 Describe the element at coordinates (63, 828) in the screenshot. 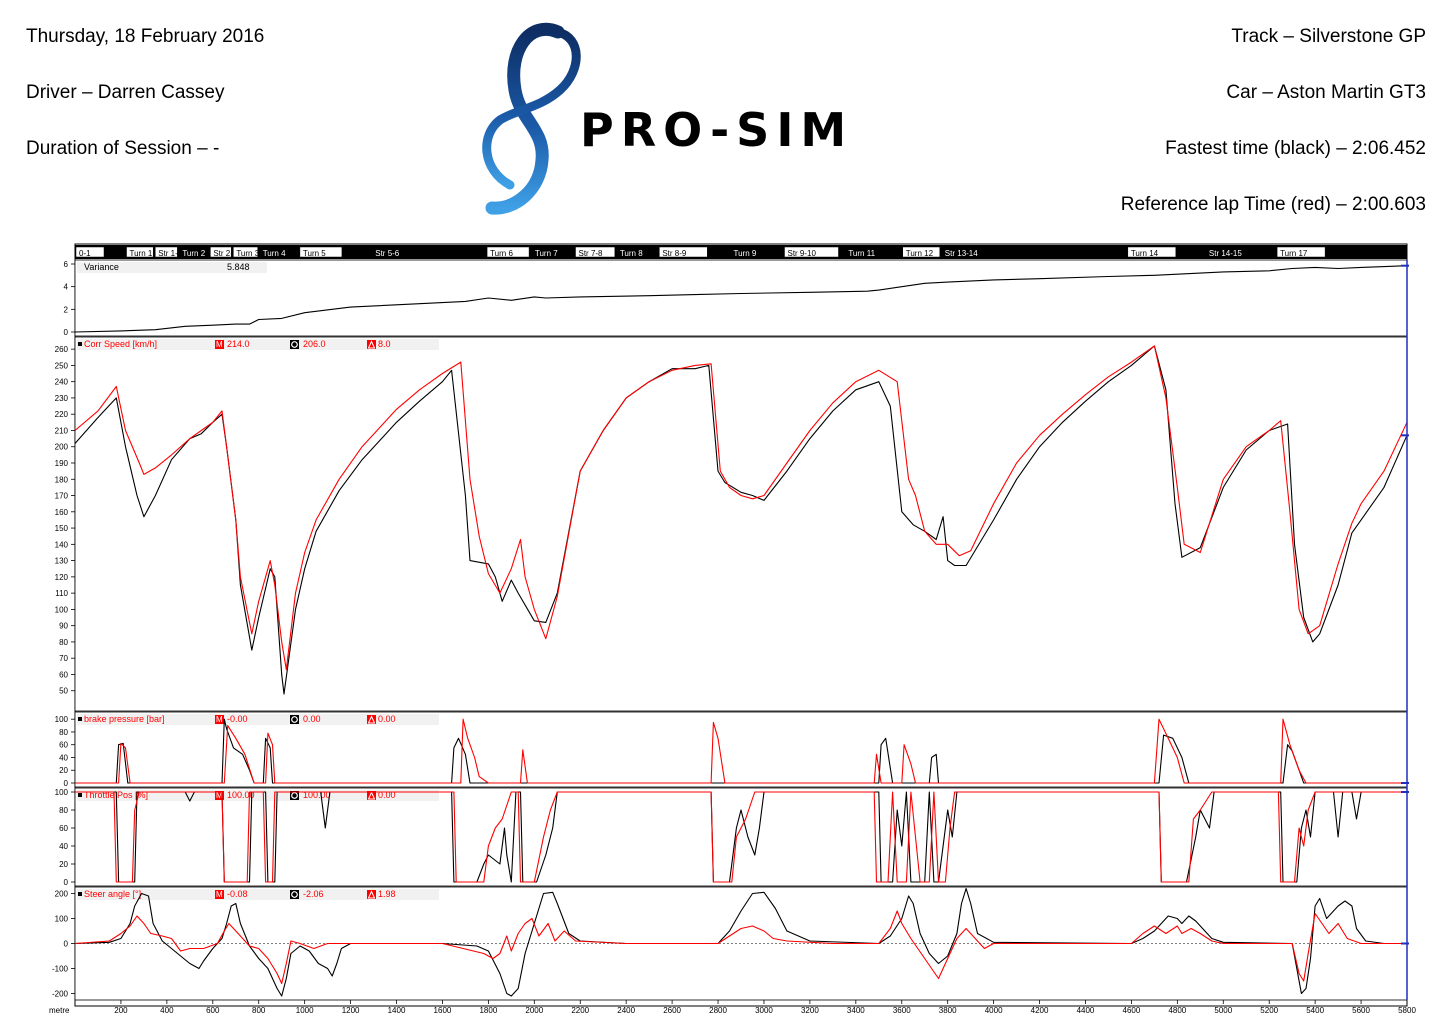

I see `y-tick-label: 60` at that location.